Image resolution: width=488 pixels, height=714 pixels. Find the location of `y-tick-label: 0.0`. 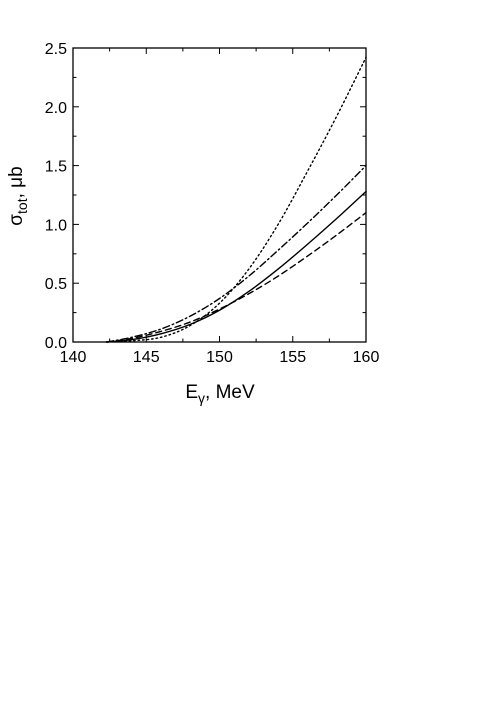

y-tick-label: 0.0 is located at coordinates (56, 343).